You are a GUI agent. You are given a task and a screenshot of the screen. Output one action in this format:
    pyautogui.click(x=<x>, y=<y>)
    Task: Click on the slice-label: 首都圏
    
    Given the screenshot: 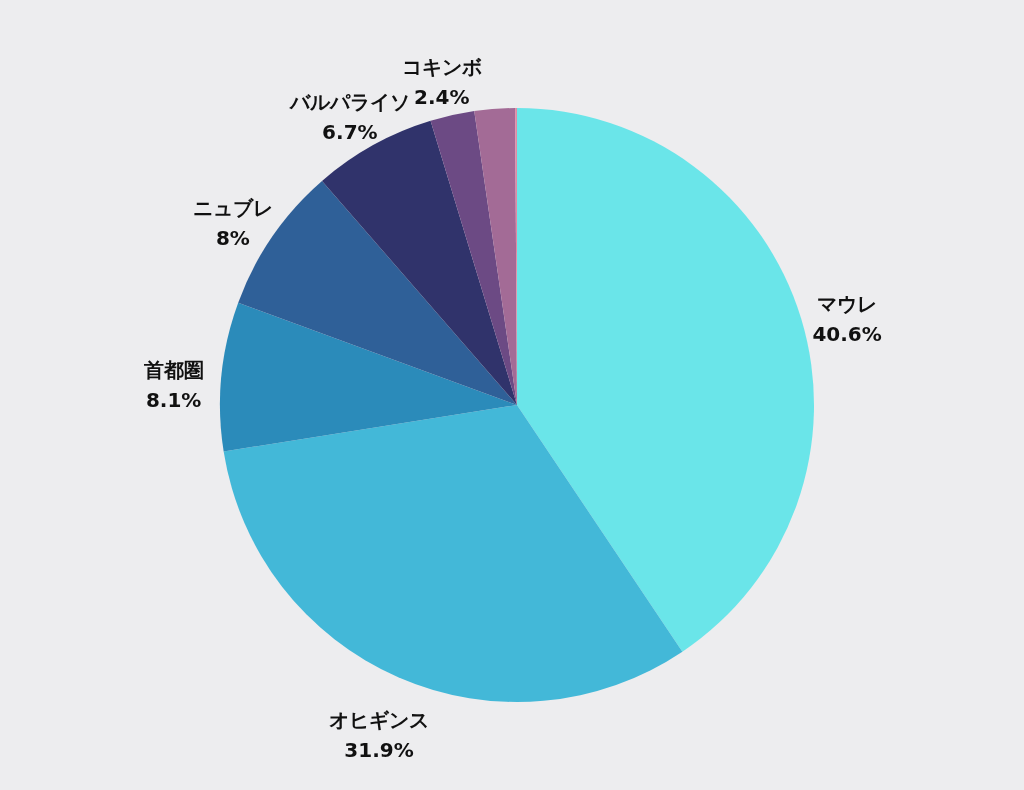 What is the action you would take?
    pyautogui.click(x=173, y=370)
    